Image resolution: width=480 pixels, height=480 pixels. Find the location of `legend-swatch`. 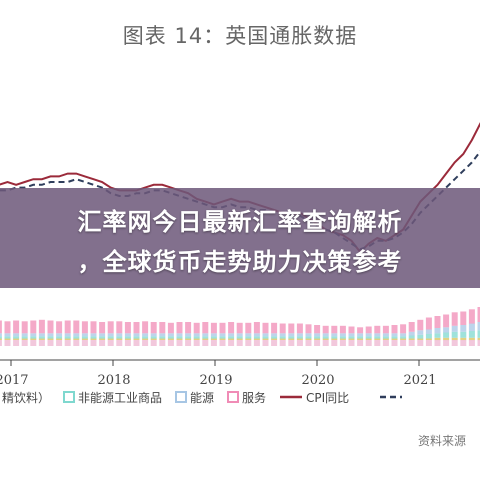

legend-swatch is located at coordinates (69, 397).